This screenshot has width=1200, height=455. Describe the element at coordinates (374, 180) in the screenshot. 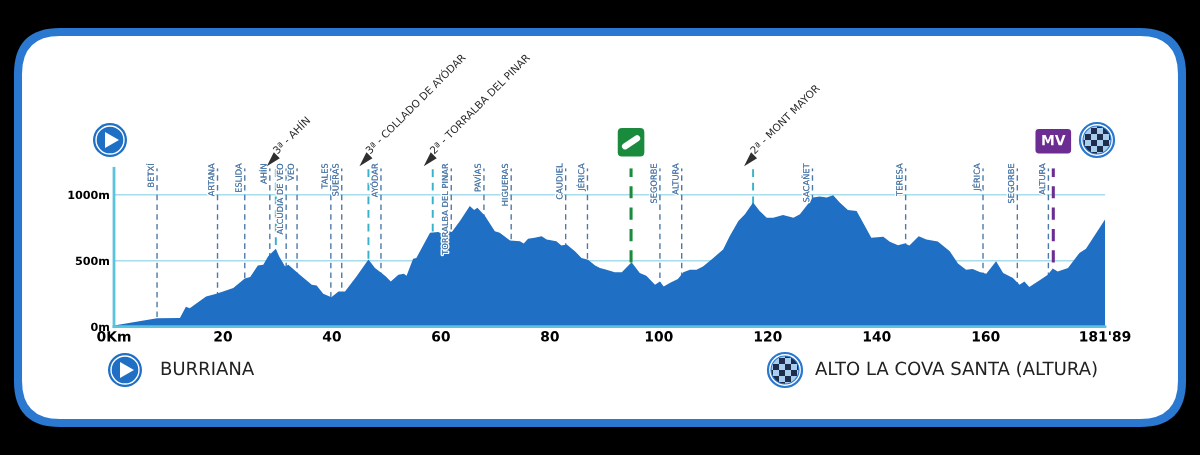

I see `ref-line-label: AYÓDAR` at that location.